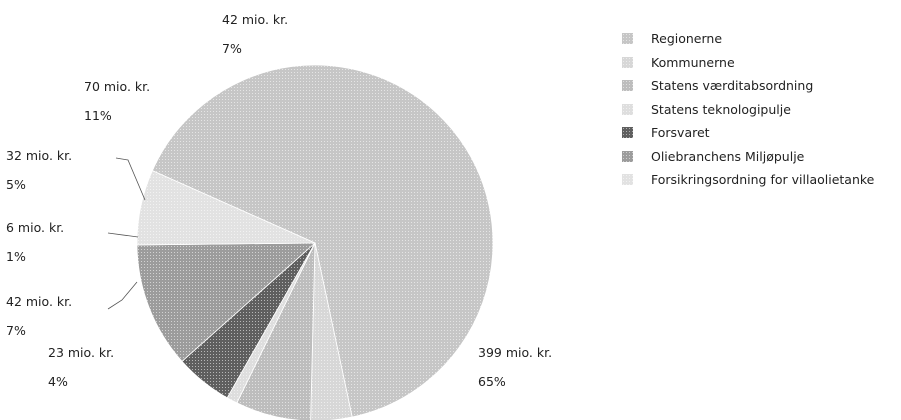 This screenshot has width=901, height=420. Describe the element at coordinates (16, 184) in the screenshot. I see `slice-percent-label: 5%` at that location.